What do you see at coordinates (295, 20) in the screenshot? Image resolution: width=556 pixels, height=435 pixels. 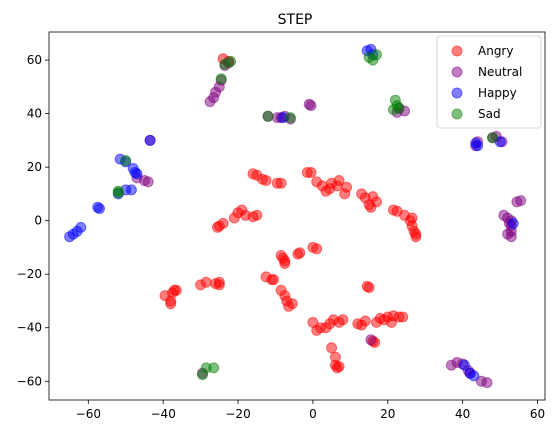 I see `chart-title: STEP` at bounding box center [295, 20].